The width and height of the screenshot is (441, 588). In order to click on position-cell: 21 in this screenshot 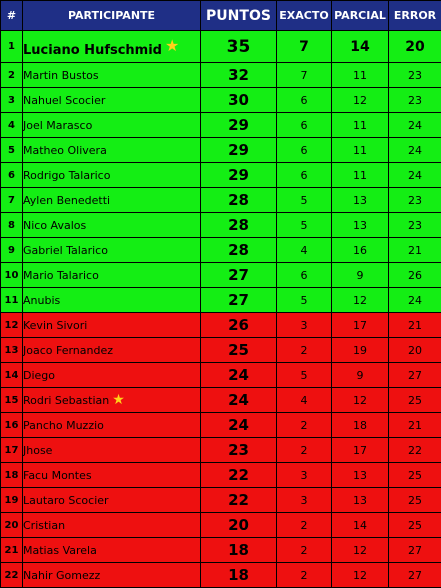, I will do `click(11, 550)`.